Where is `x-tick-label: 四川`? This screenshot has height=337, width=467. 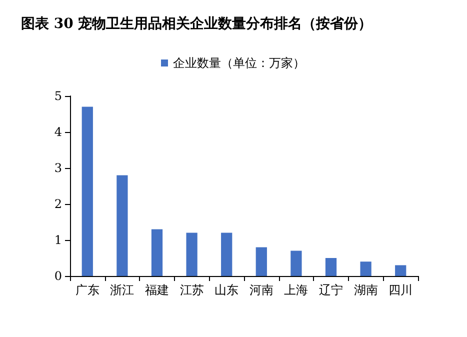 x-tick-label: 四川 is located at coordinates (400, 290).